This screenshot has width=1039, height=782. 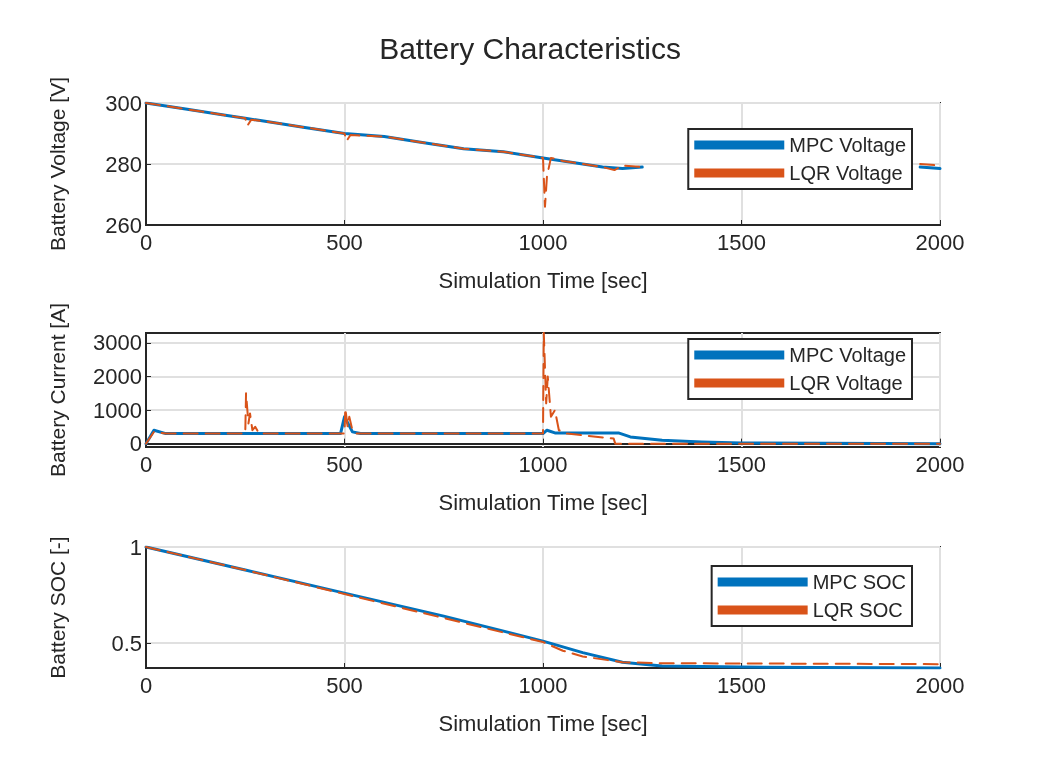 What do you see at coordinates (57, 389) in the screenshot?
I see `y-axis-title: Battery Current [A]` at bounding box center [57, 389].